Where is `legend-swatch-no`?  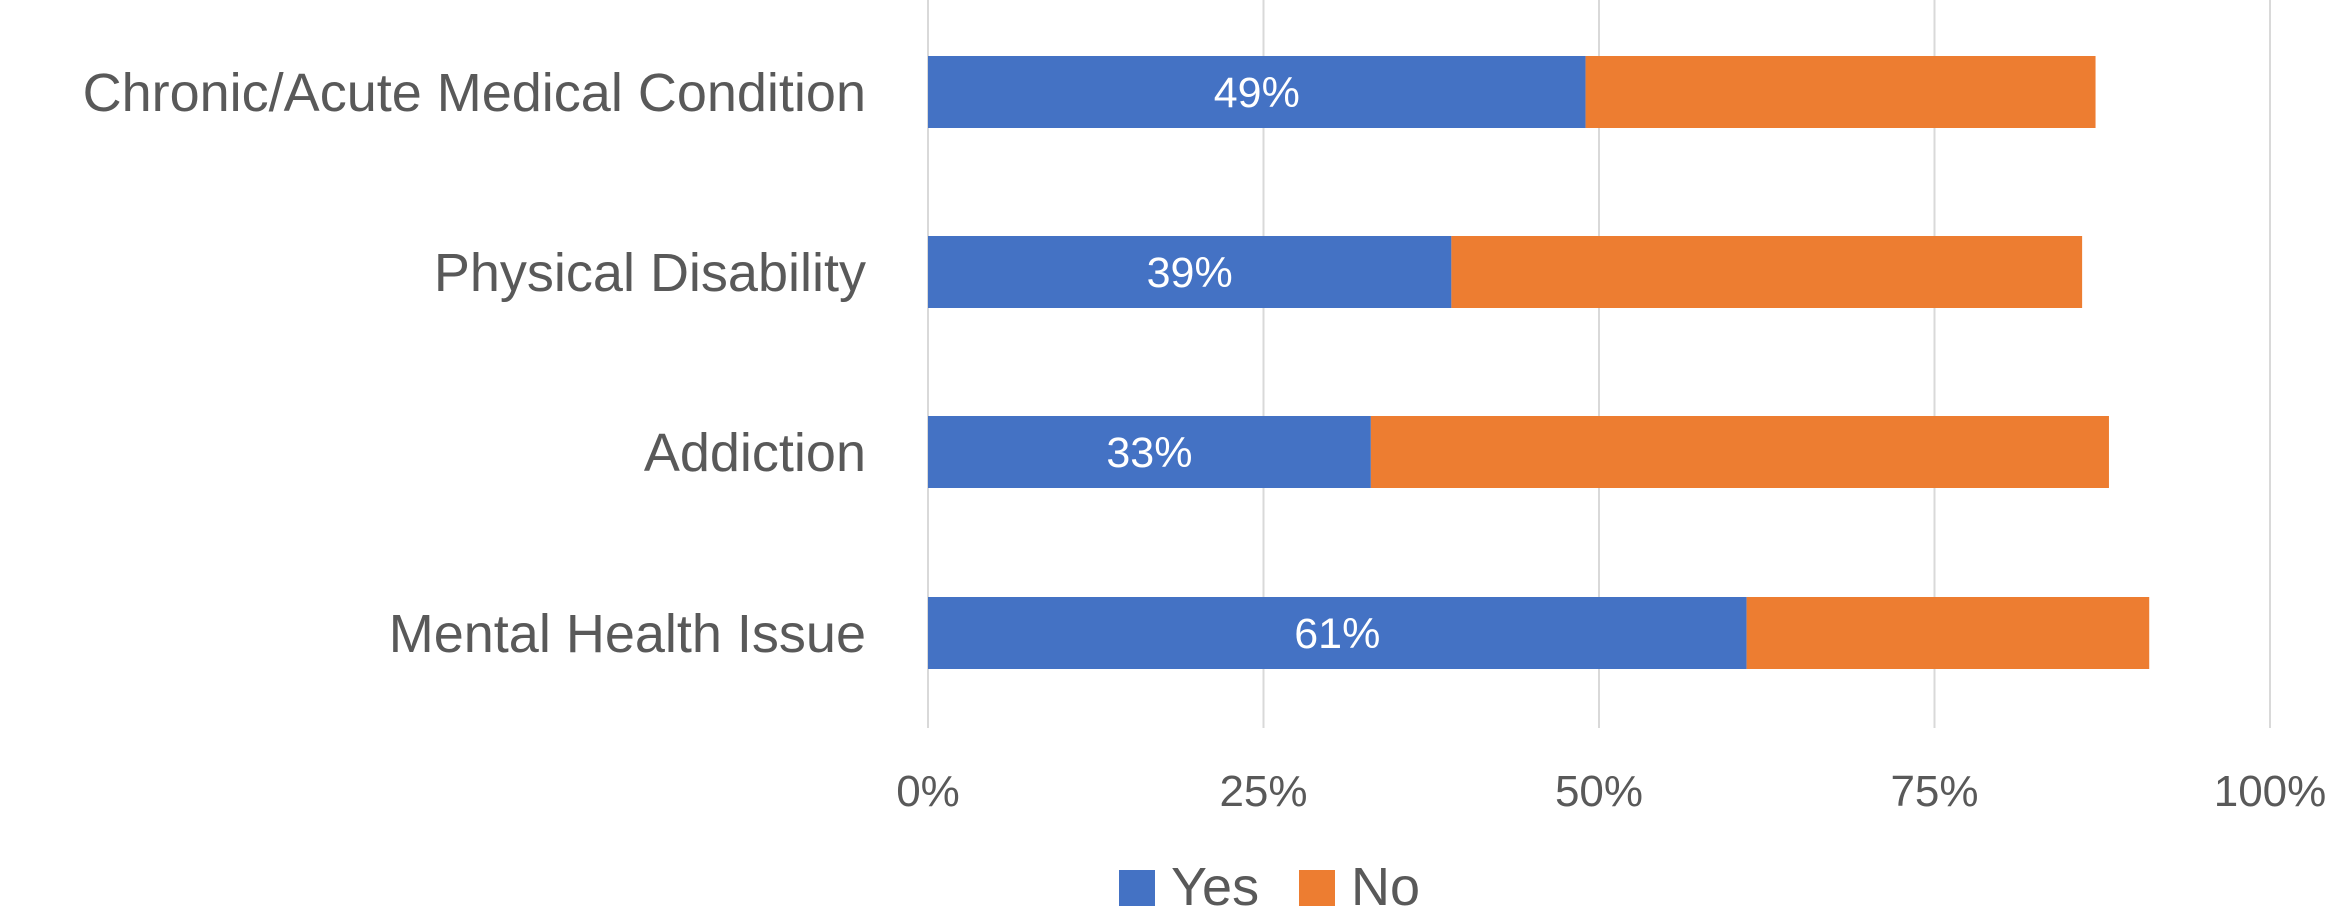
legend-swatch-no is located at coordinates (1317, 888).